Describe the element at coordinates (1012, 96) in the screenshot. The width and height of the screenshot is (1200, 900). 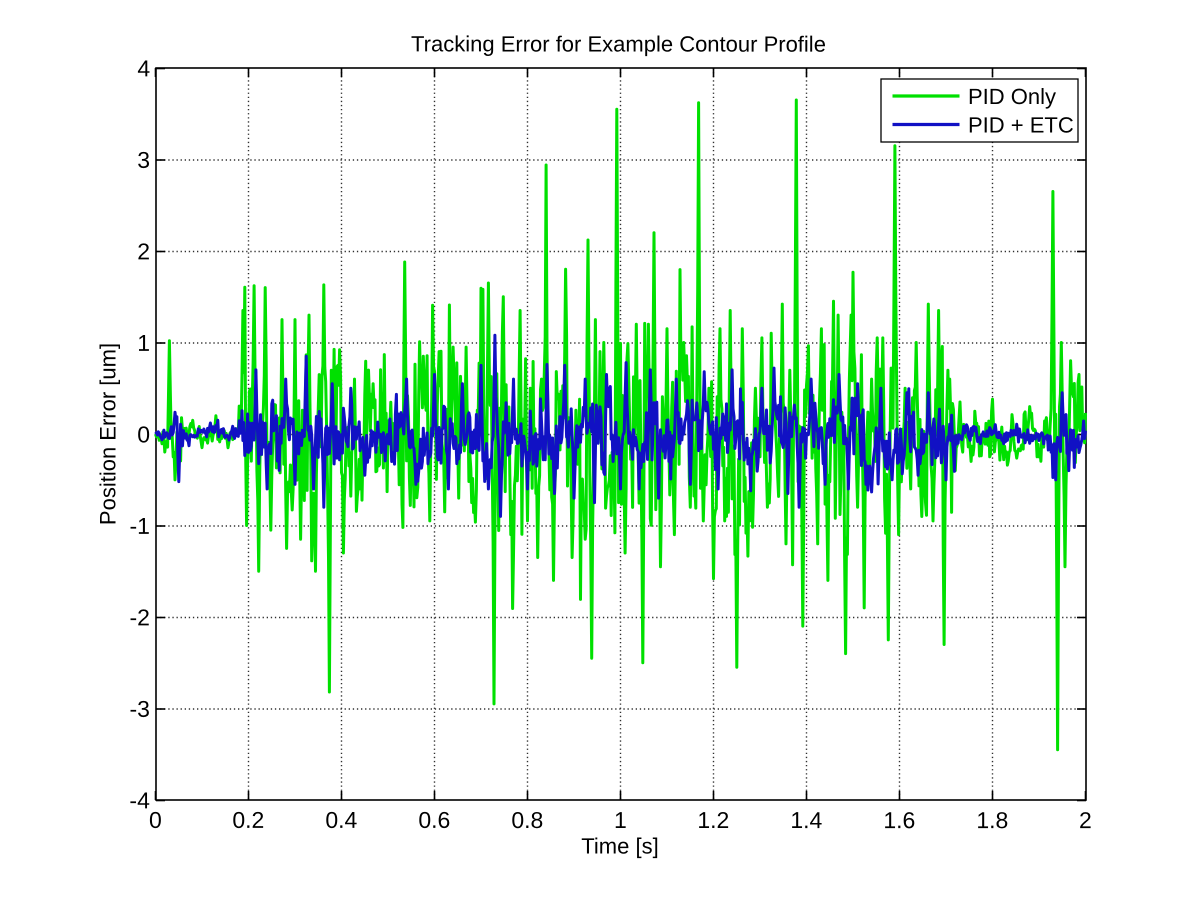
I see `svg-text: PID Only` at that location.